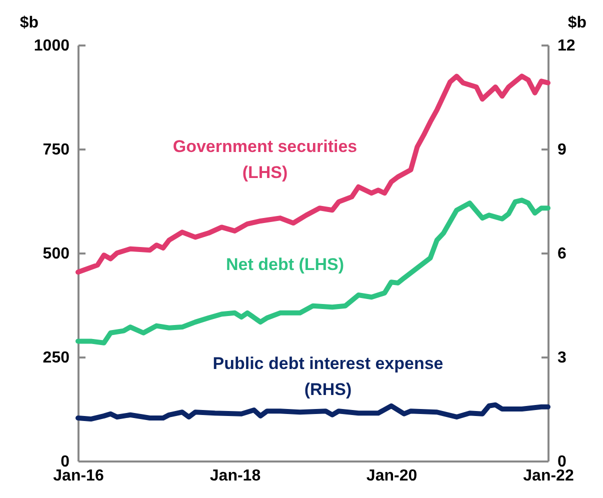 The image size is (603, 498). Describe the element at coordinates (265, 159) in the screenshot. I see `series-label: Government securities (LHS)` at that location.